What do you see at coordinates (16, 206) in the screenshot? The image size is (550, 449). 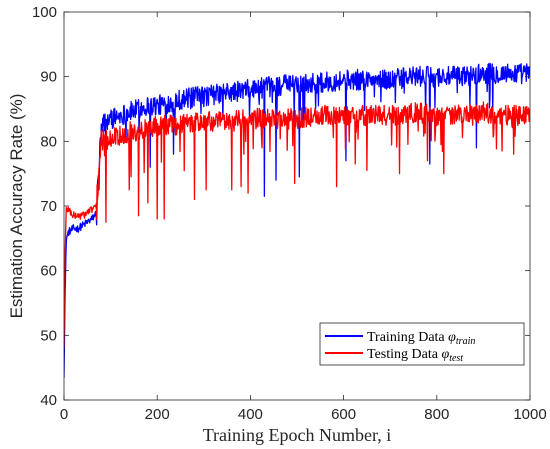 I see `y-axis-label: Estimation Accuracy Rate (%)` at bounding box center [16, 206].